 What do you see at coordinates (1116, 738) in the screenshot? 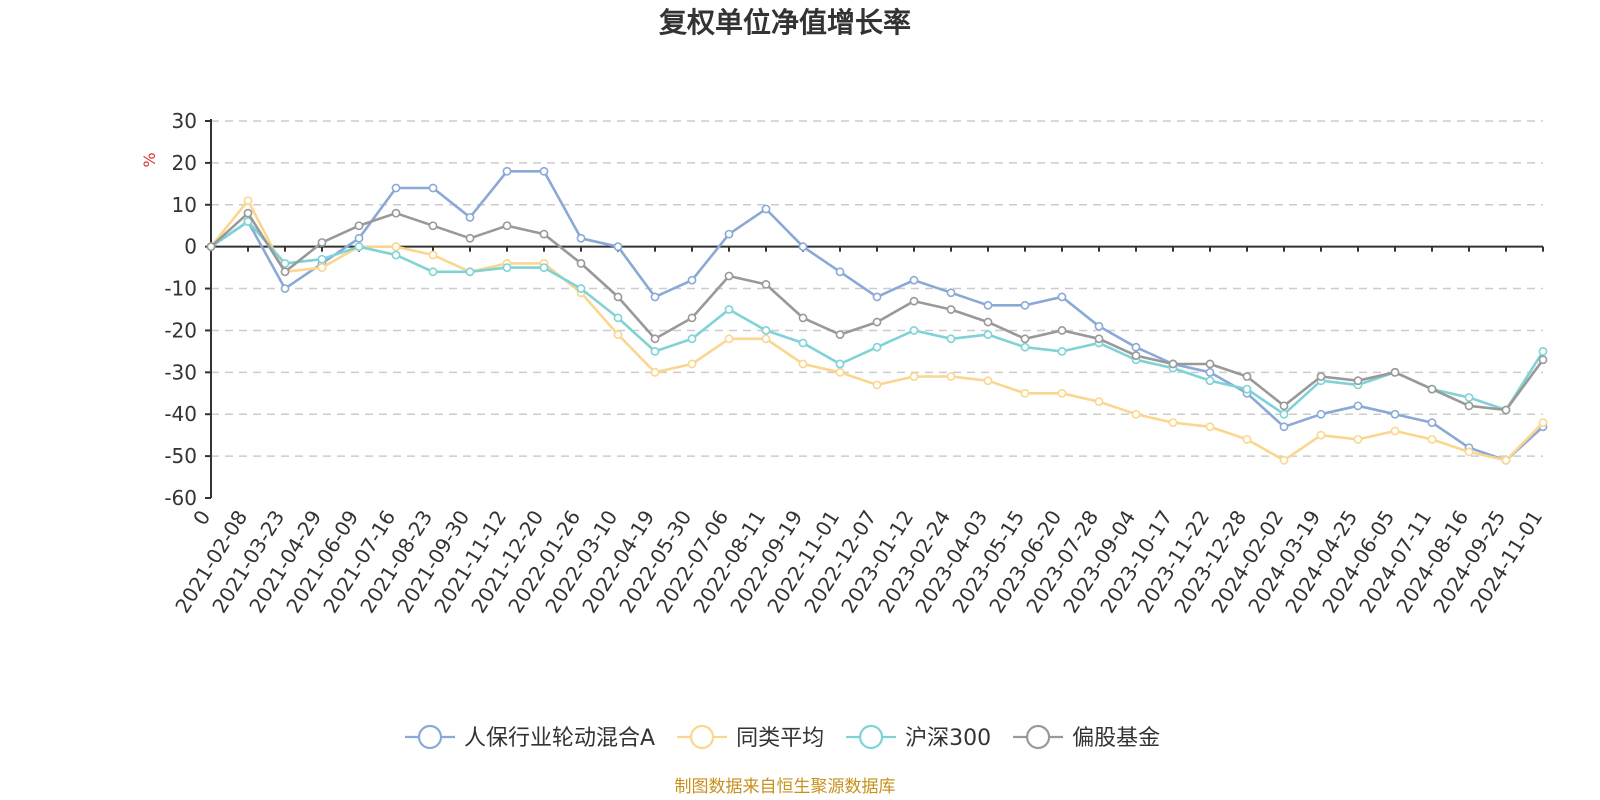
I see `legend-label: 偏股基金` at bounding box center [1116, 738].